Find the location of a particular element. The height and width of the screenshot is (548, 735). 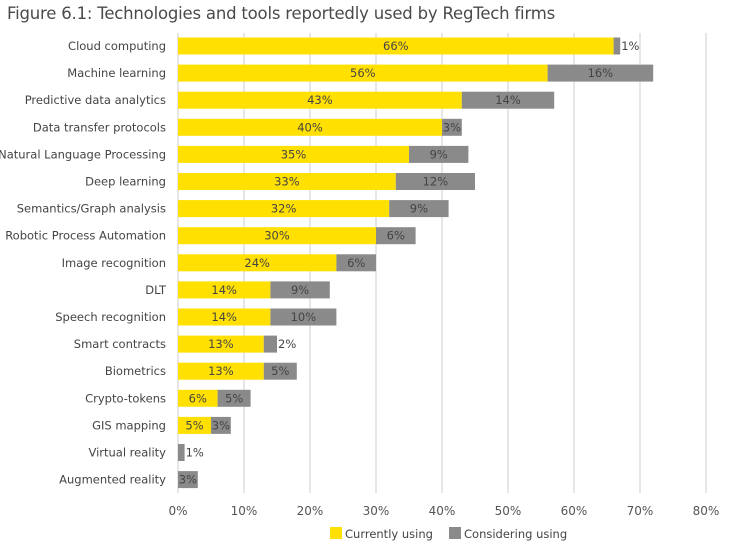

category-label: Augmented reality is located at coordinates (112, 480).